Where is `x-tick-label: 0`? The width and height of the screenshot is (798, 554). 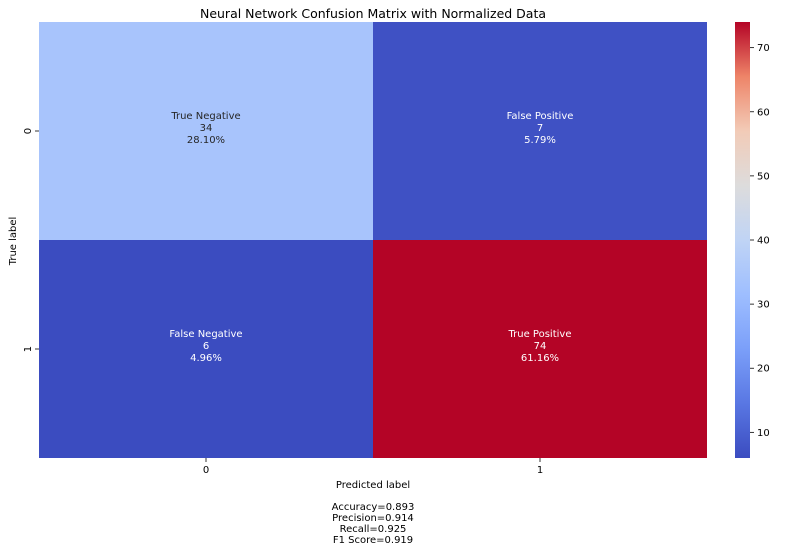
x-tick-label: 0 is located at coordinates (206, 470).